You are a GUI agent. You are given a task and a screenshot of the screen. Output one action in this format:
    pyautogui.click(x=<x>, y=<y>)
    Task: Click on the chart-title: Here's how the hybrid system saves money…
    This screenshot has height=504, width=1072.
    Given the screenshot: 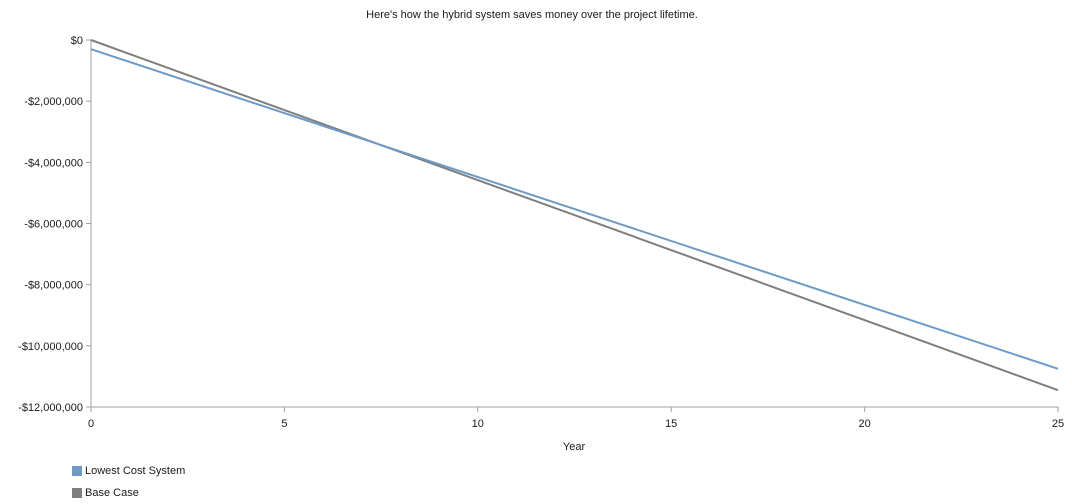 What is the action you would take?
    pyautogui.click(x=532, y=15)
    